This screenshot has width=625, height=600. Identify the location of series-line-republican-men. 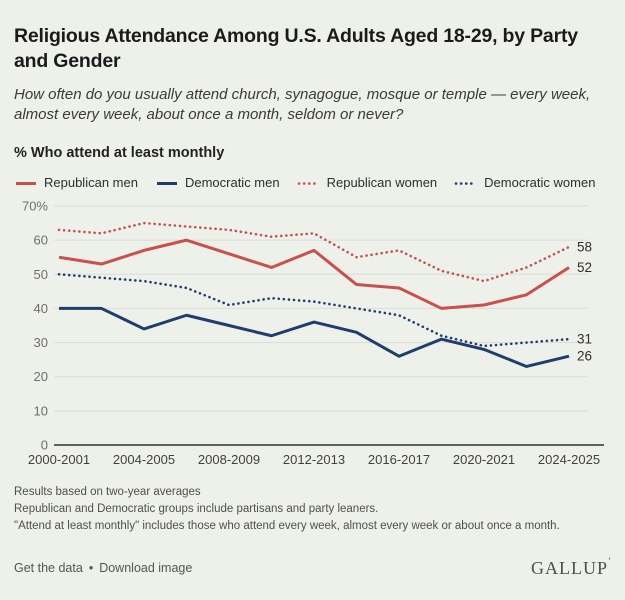
(314, 274).